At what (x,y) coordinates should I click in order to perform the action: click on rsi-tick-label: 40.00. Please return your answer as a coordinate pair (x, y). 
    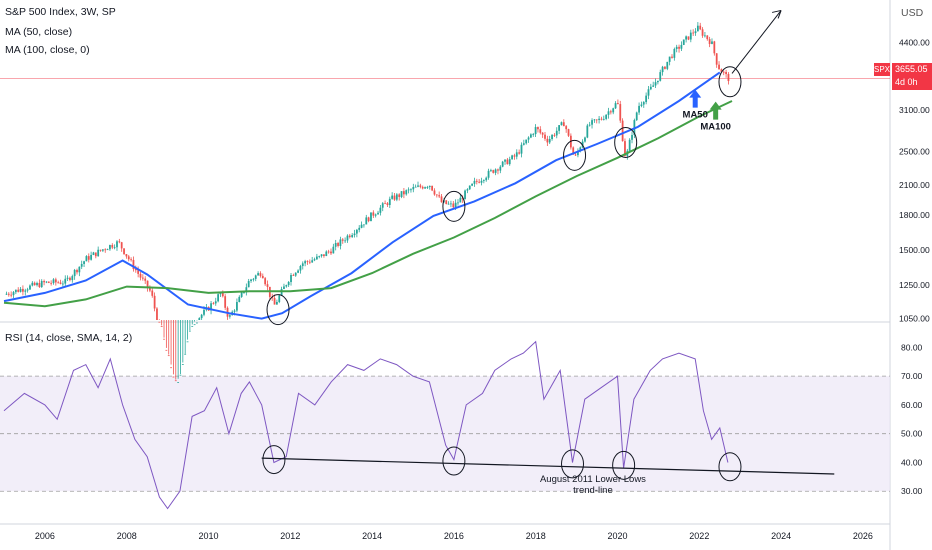
    Looking at the image, I should click on (912, 462).